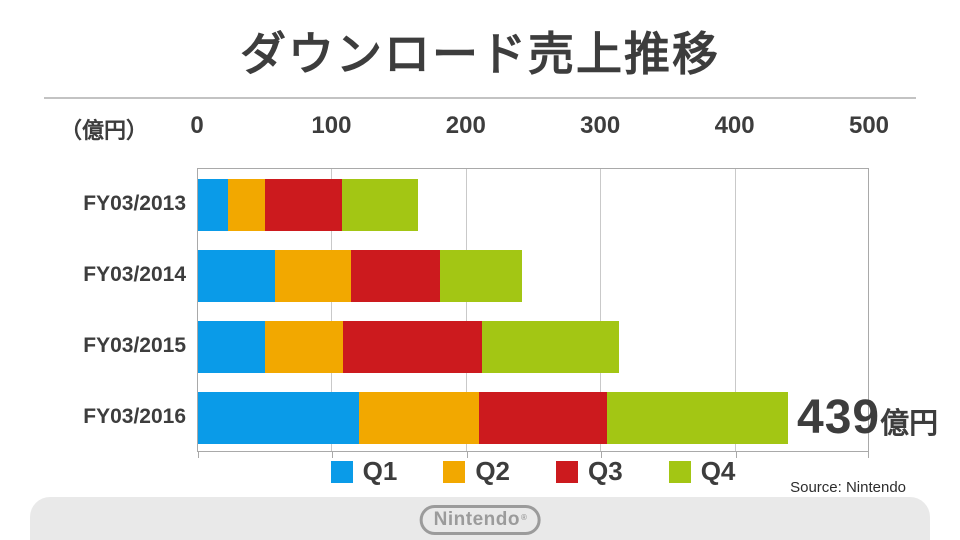 The image size is (960, 540). I want to click on x-tick-label-0: 0, so click(197, 125).